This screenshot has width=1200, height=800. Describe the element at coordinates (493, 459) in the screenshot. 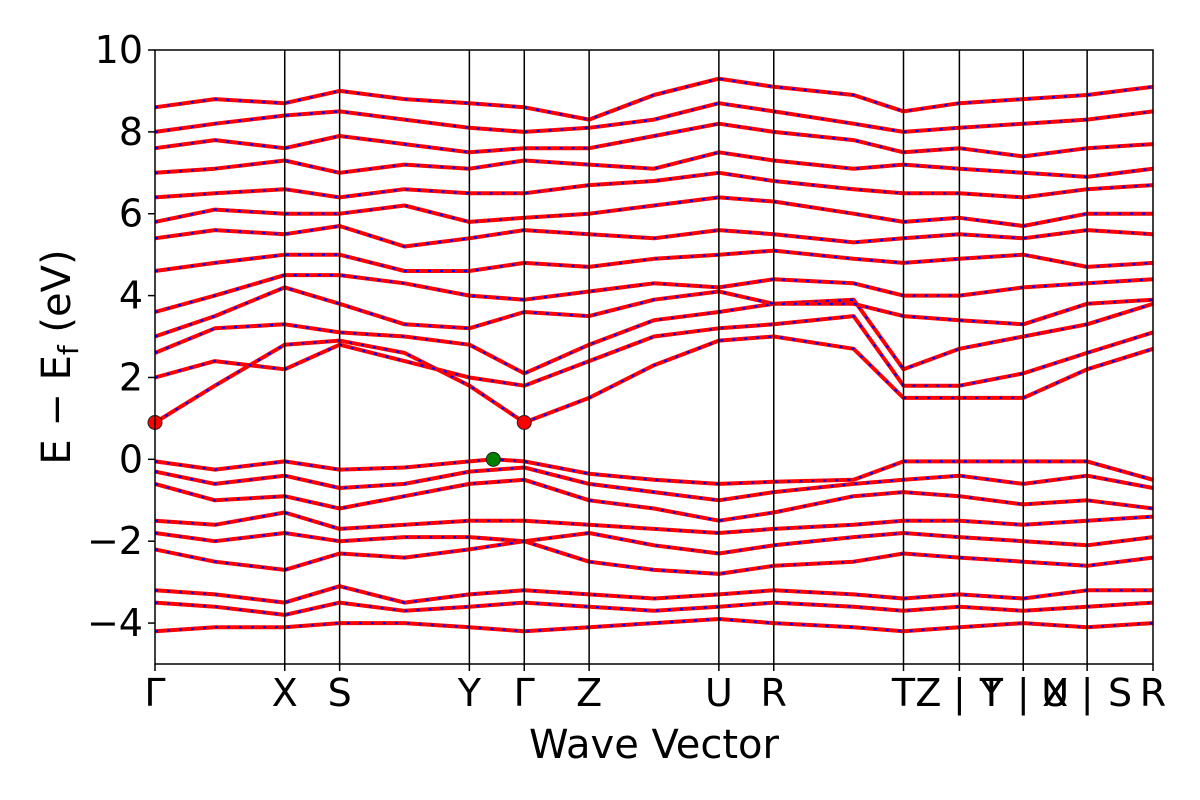

I see `vbm-marker` at that location.